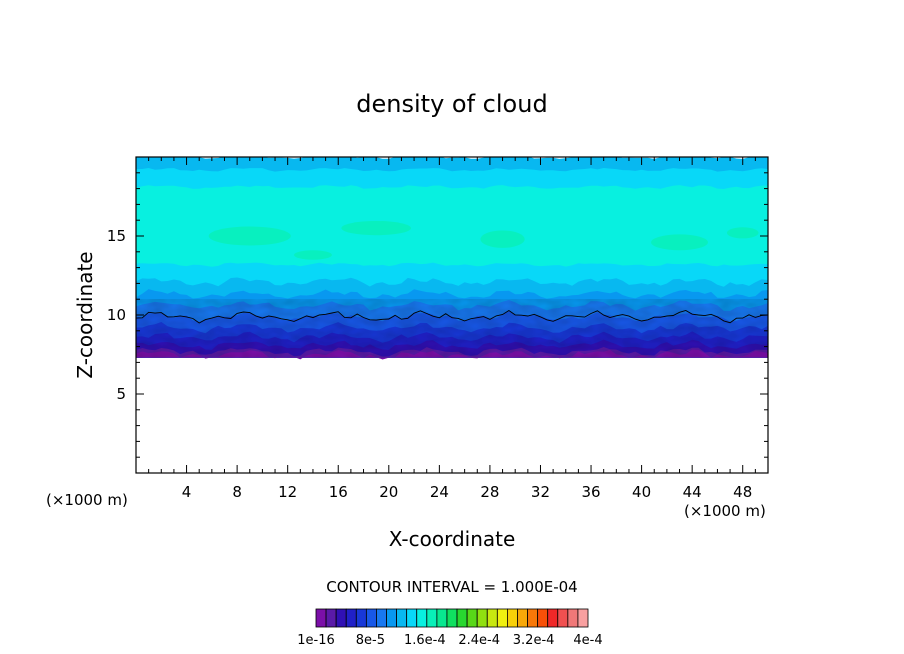 The width and height of the screenshot is (904, 654). I want to click on colorbar-tick-label: 2.4e-4, so click(479, 640).